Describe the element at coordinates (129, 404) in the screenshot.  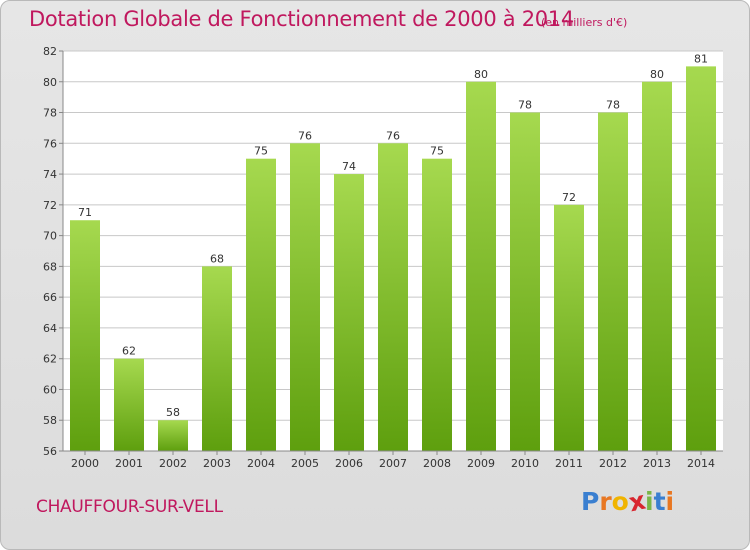
I see `bar-2001` at that location.